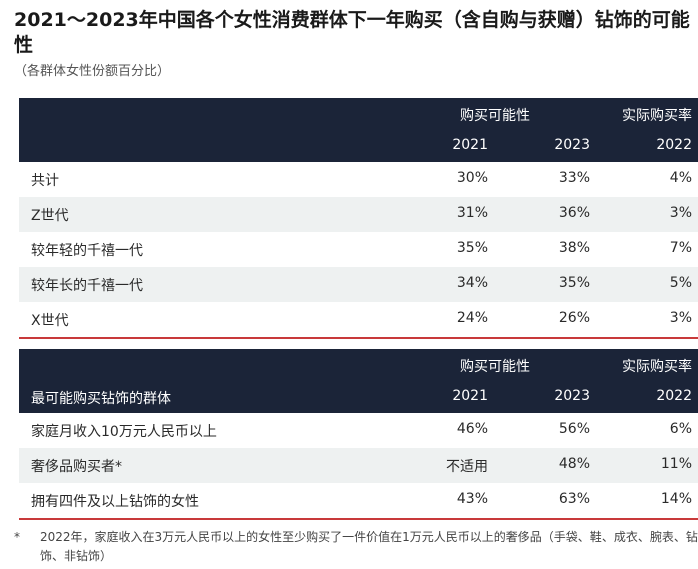  Describe the element at coordinates (472, 429) in the screenshot. I see `cell-2021: 46%` at that location.